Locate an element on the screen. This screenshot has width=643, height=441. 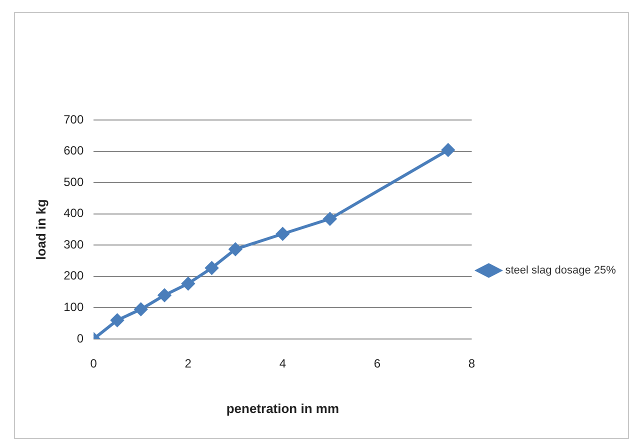
legend-label: steel slag dosage 25% is located at coordinates (560, 270).